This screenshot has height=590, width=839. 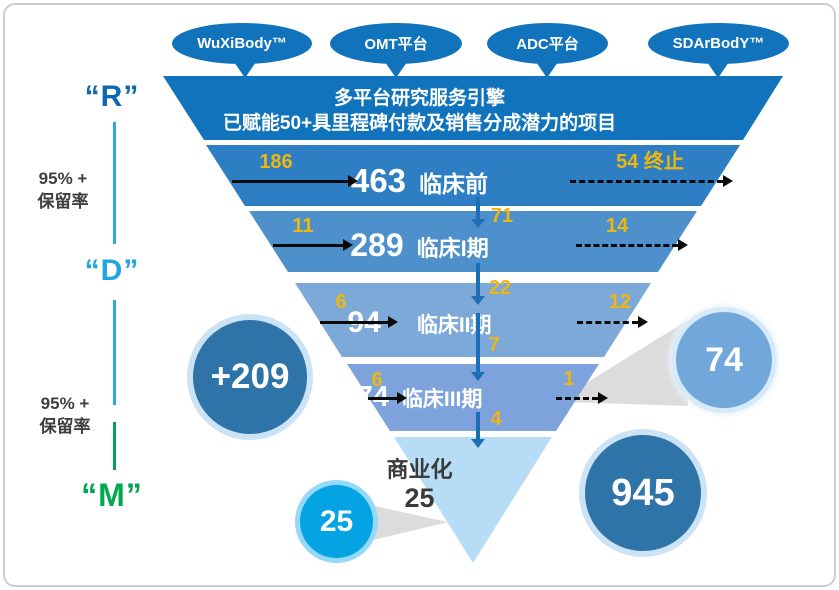 I want to click on outflow-label: 1, so click(x=569, y=379).